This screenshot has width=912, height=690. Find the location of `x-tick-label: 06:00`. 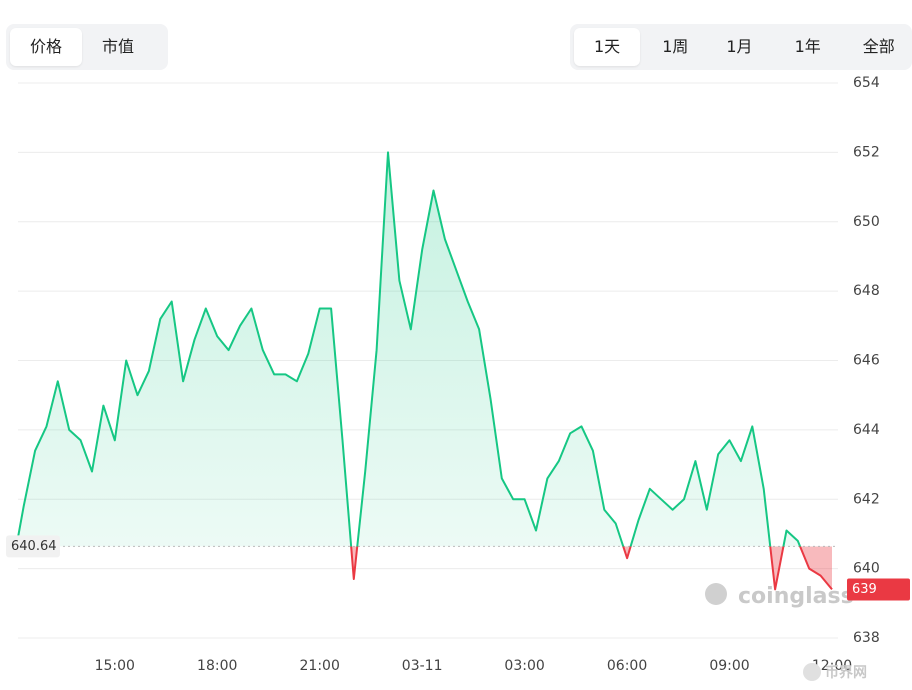

x-tick-label: 06:00 is located at coordinates (627, 666).